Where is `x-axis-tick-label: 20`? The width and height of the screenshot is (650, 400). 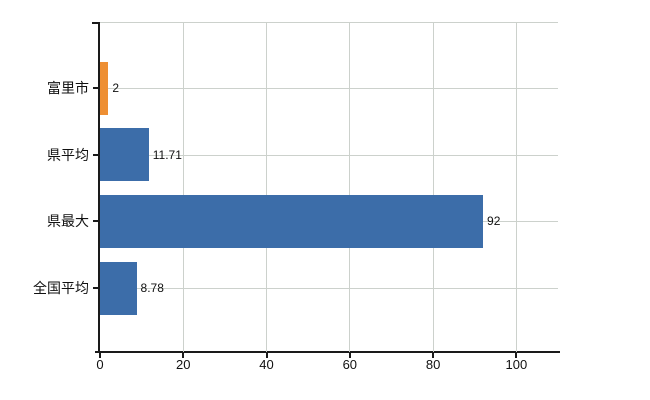 x-axis-tick-label: 20 is located at coordinates (183, 364).